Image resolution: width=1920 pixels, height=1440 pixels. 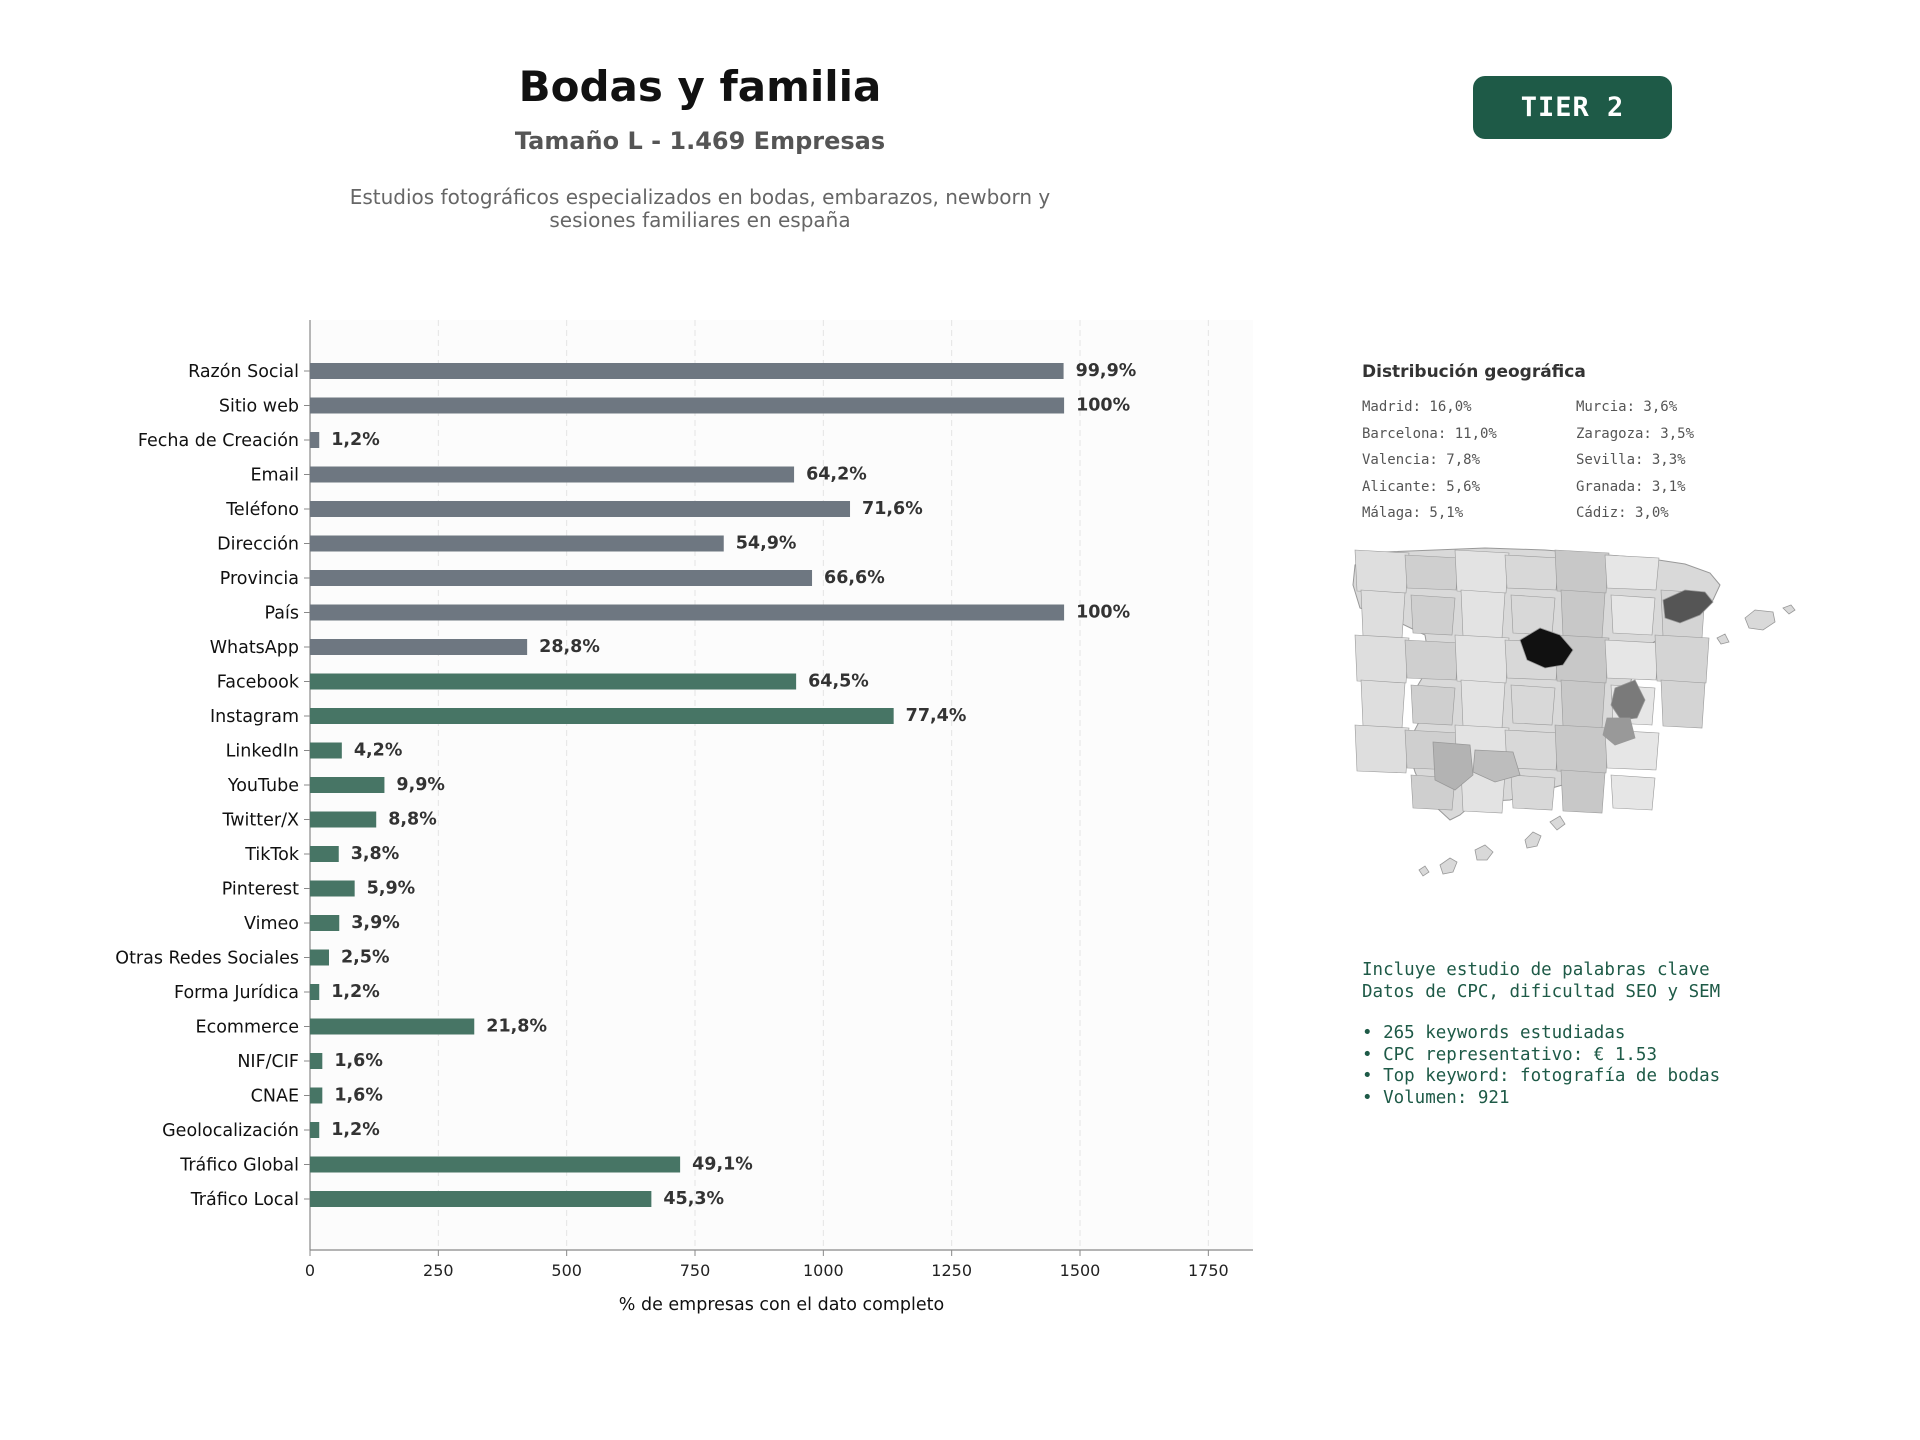 What do you see at coordinates (259, 579) in the screenshot?
I see `category-label: Provincia` at bounding box center [259, 579].